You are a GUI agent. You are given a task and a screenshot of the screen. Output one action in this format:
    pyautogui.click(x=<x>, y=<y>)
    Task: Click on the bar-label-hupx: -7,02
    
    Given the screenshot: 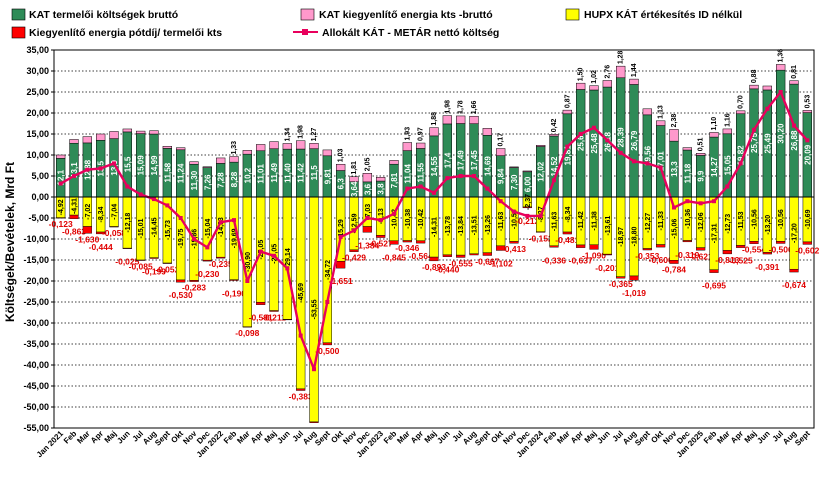 What is the action you would take?
    pyautogui.click(x=88, y=212)
    